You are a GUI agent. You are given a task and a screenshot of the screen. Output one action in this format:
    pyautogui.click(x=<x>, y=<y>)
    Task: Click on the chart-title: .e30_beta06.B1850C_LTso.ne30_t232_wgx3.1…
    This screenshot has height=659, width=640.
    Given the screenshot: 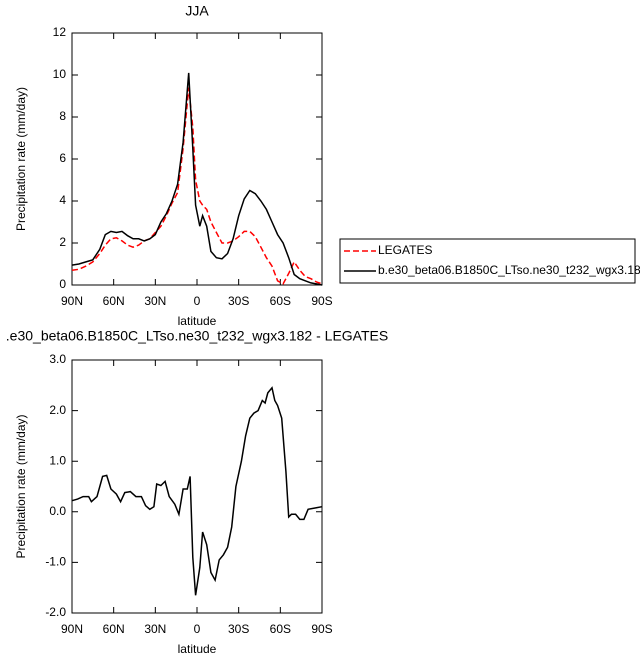 What is the action you would take?
    pyautogui.click(x=197, y=336)
    